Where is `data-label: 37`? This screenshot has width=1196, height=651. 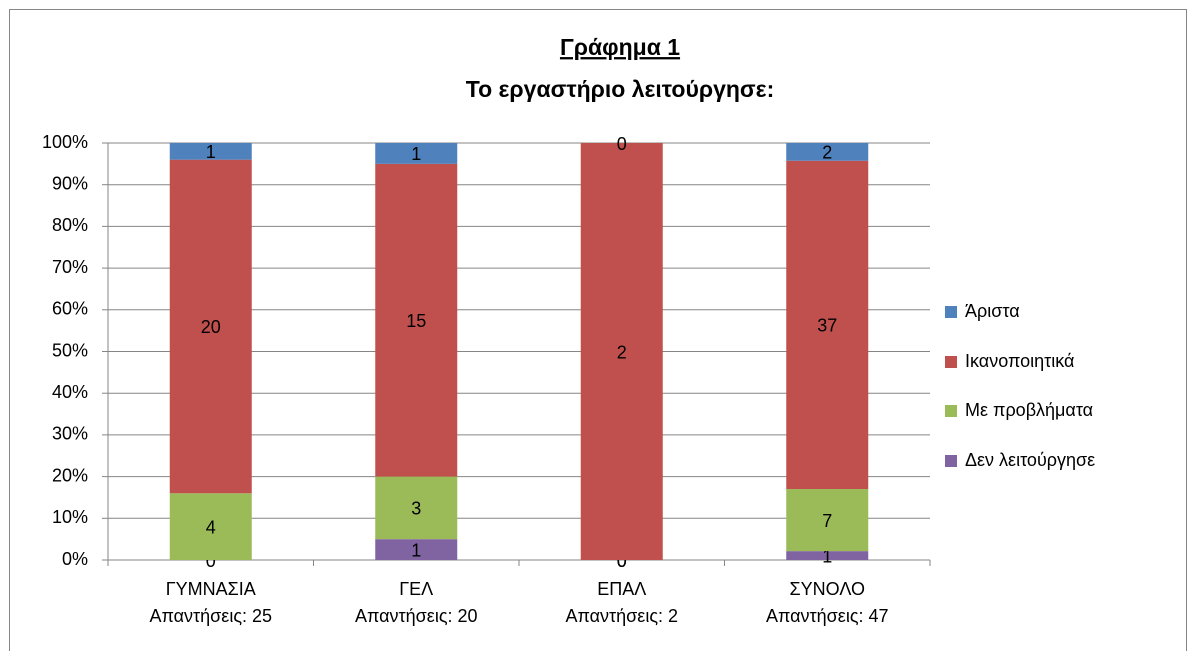 data-label: 37 is located at coordinates (827, 326).